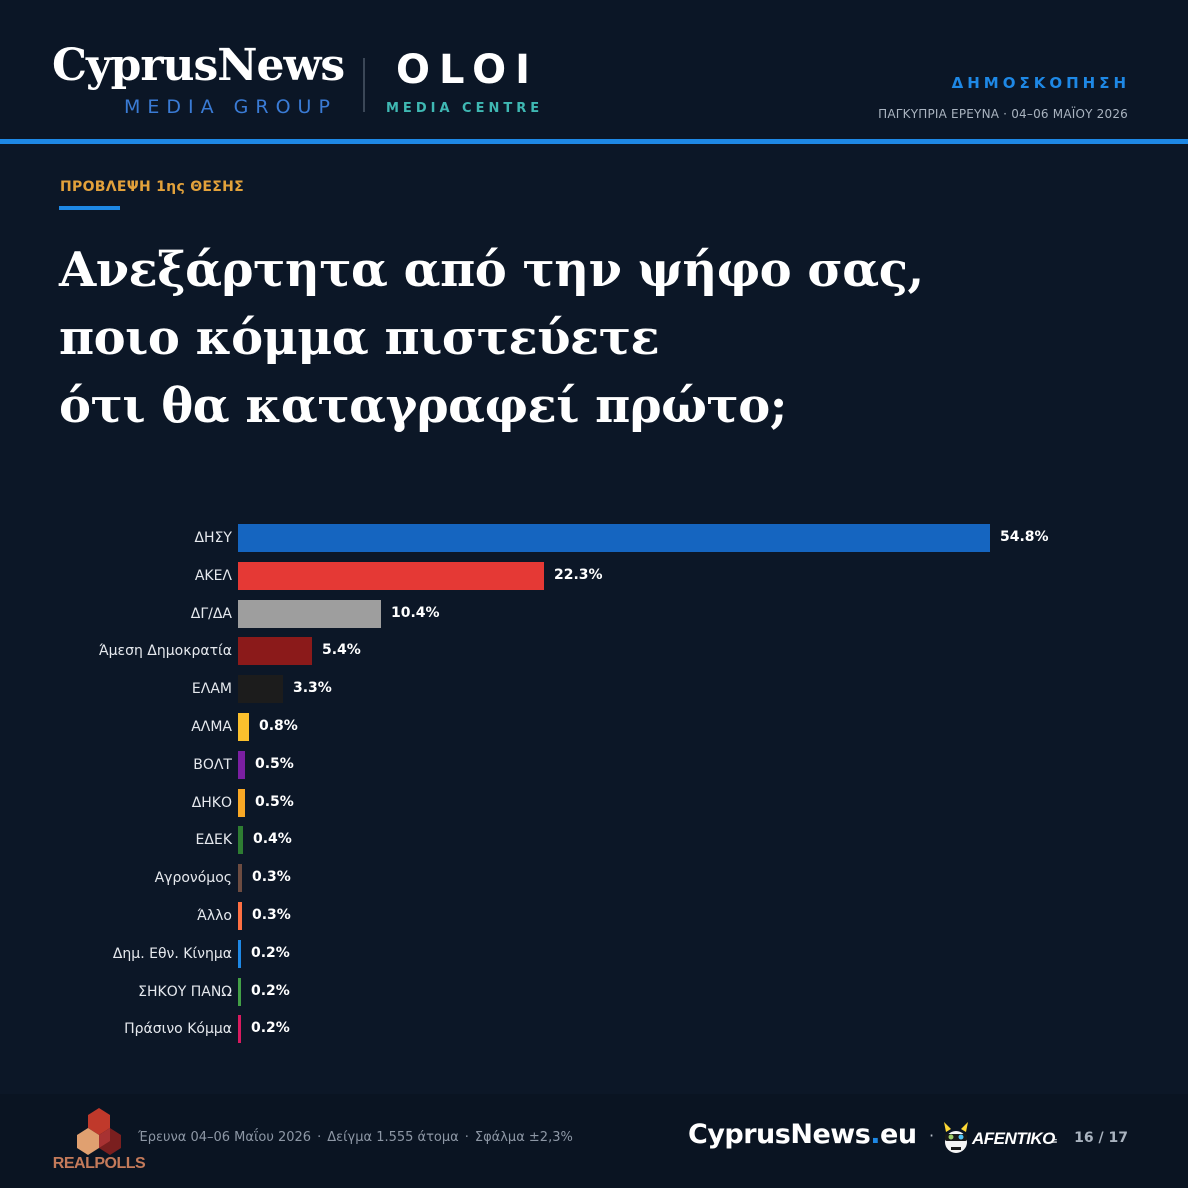 The height and width of the screenshot is (1188, 1188). I want to click on category-label: Πράσινο Κόμμα, so click(178, 1029).